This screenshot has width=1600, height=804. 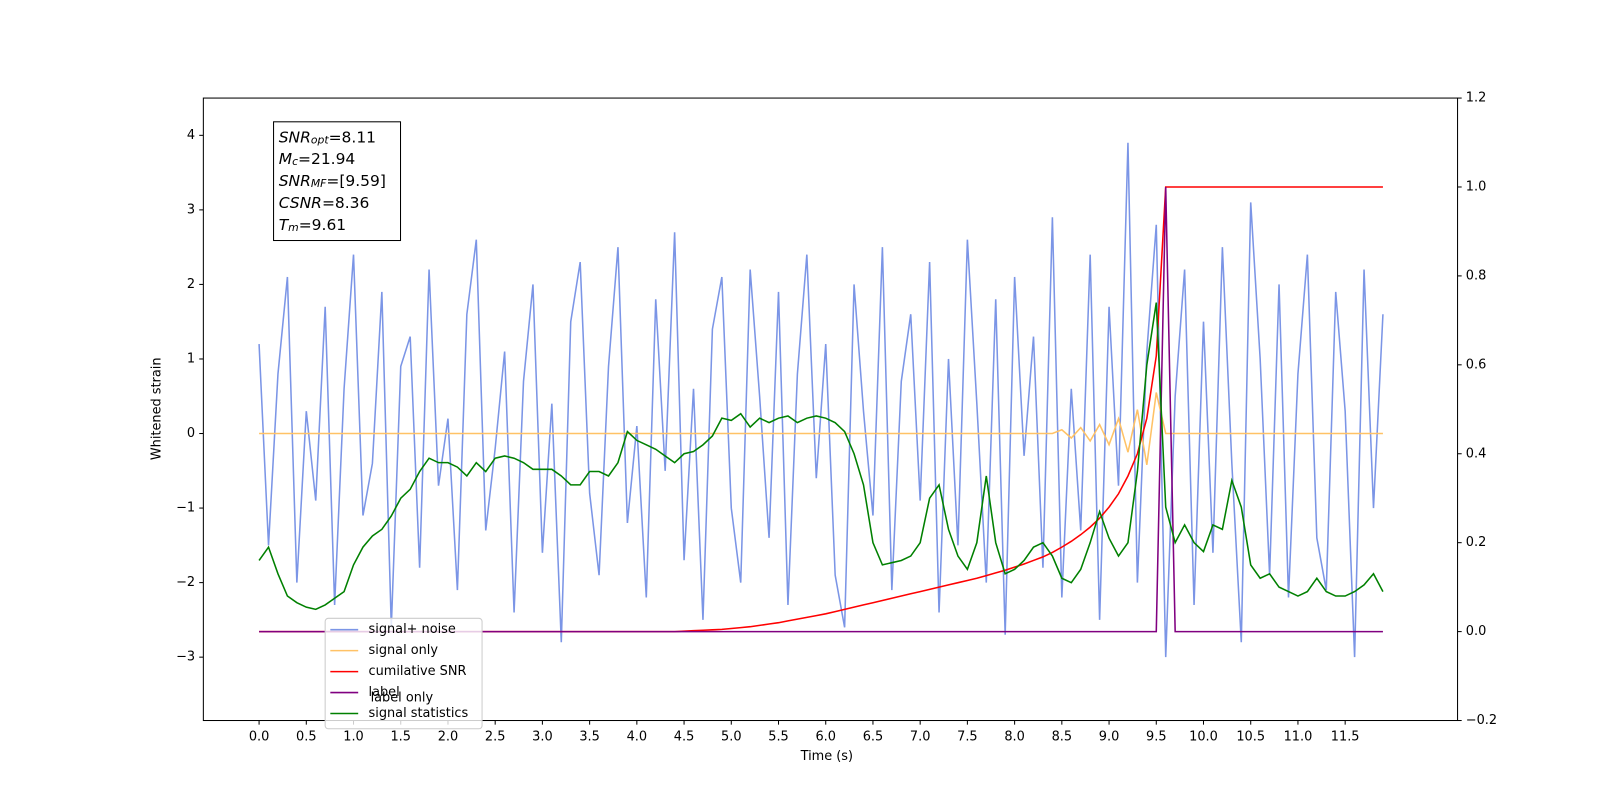 What do you see at coordinates (778, 737) in the screenshot?
I see `x-tick-label: 5.5` at bounding box center [778, 737].